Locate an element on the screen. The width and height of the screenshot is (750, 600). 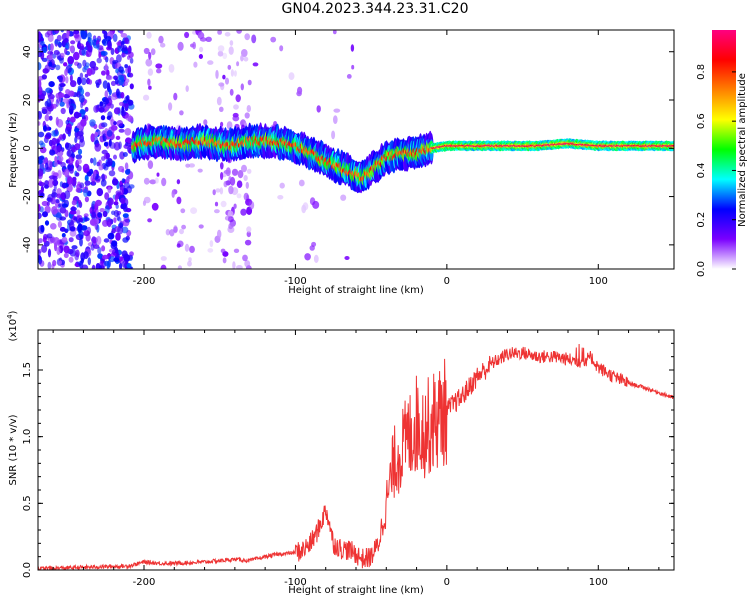
x-tick-label: 100 is located at coordinates (598, 281).